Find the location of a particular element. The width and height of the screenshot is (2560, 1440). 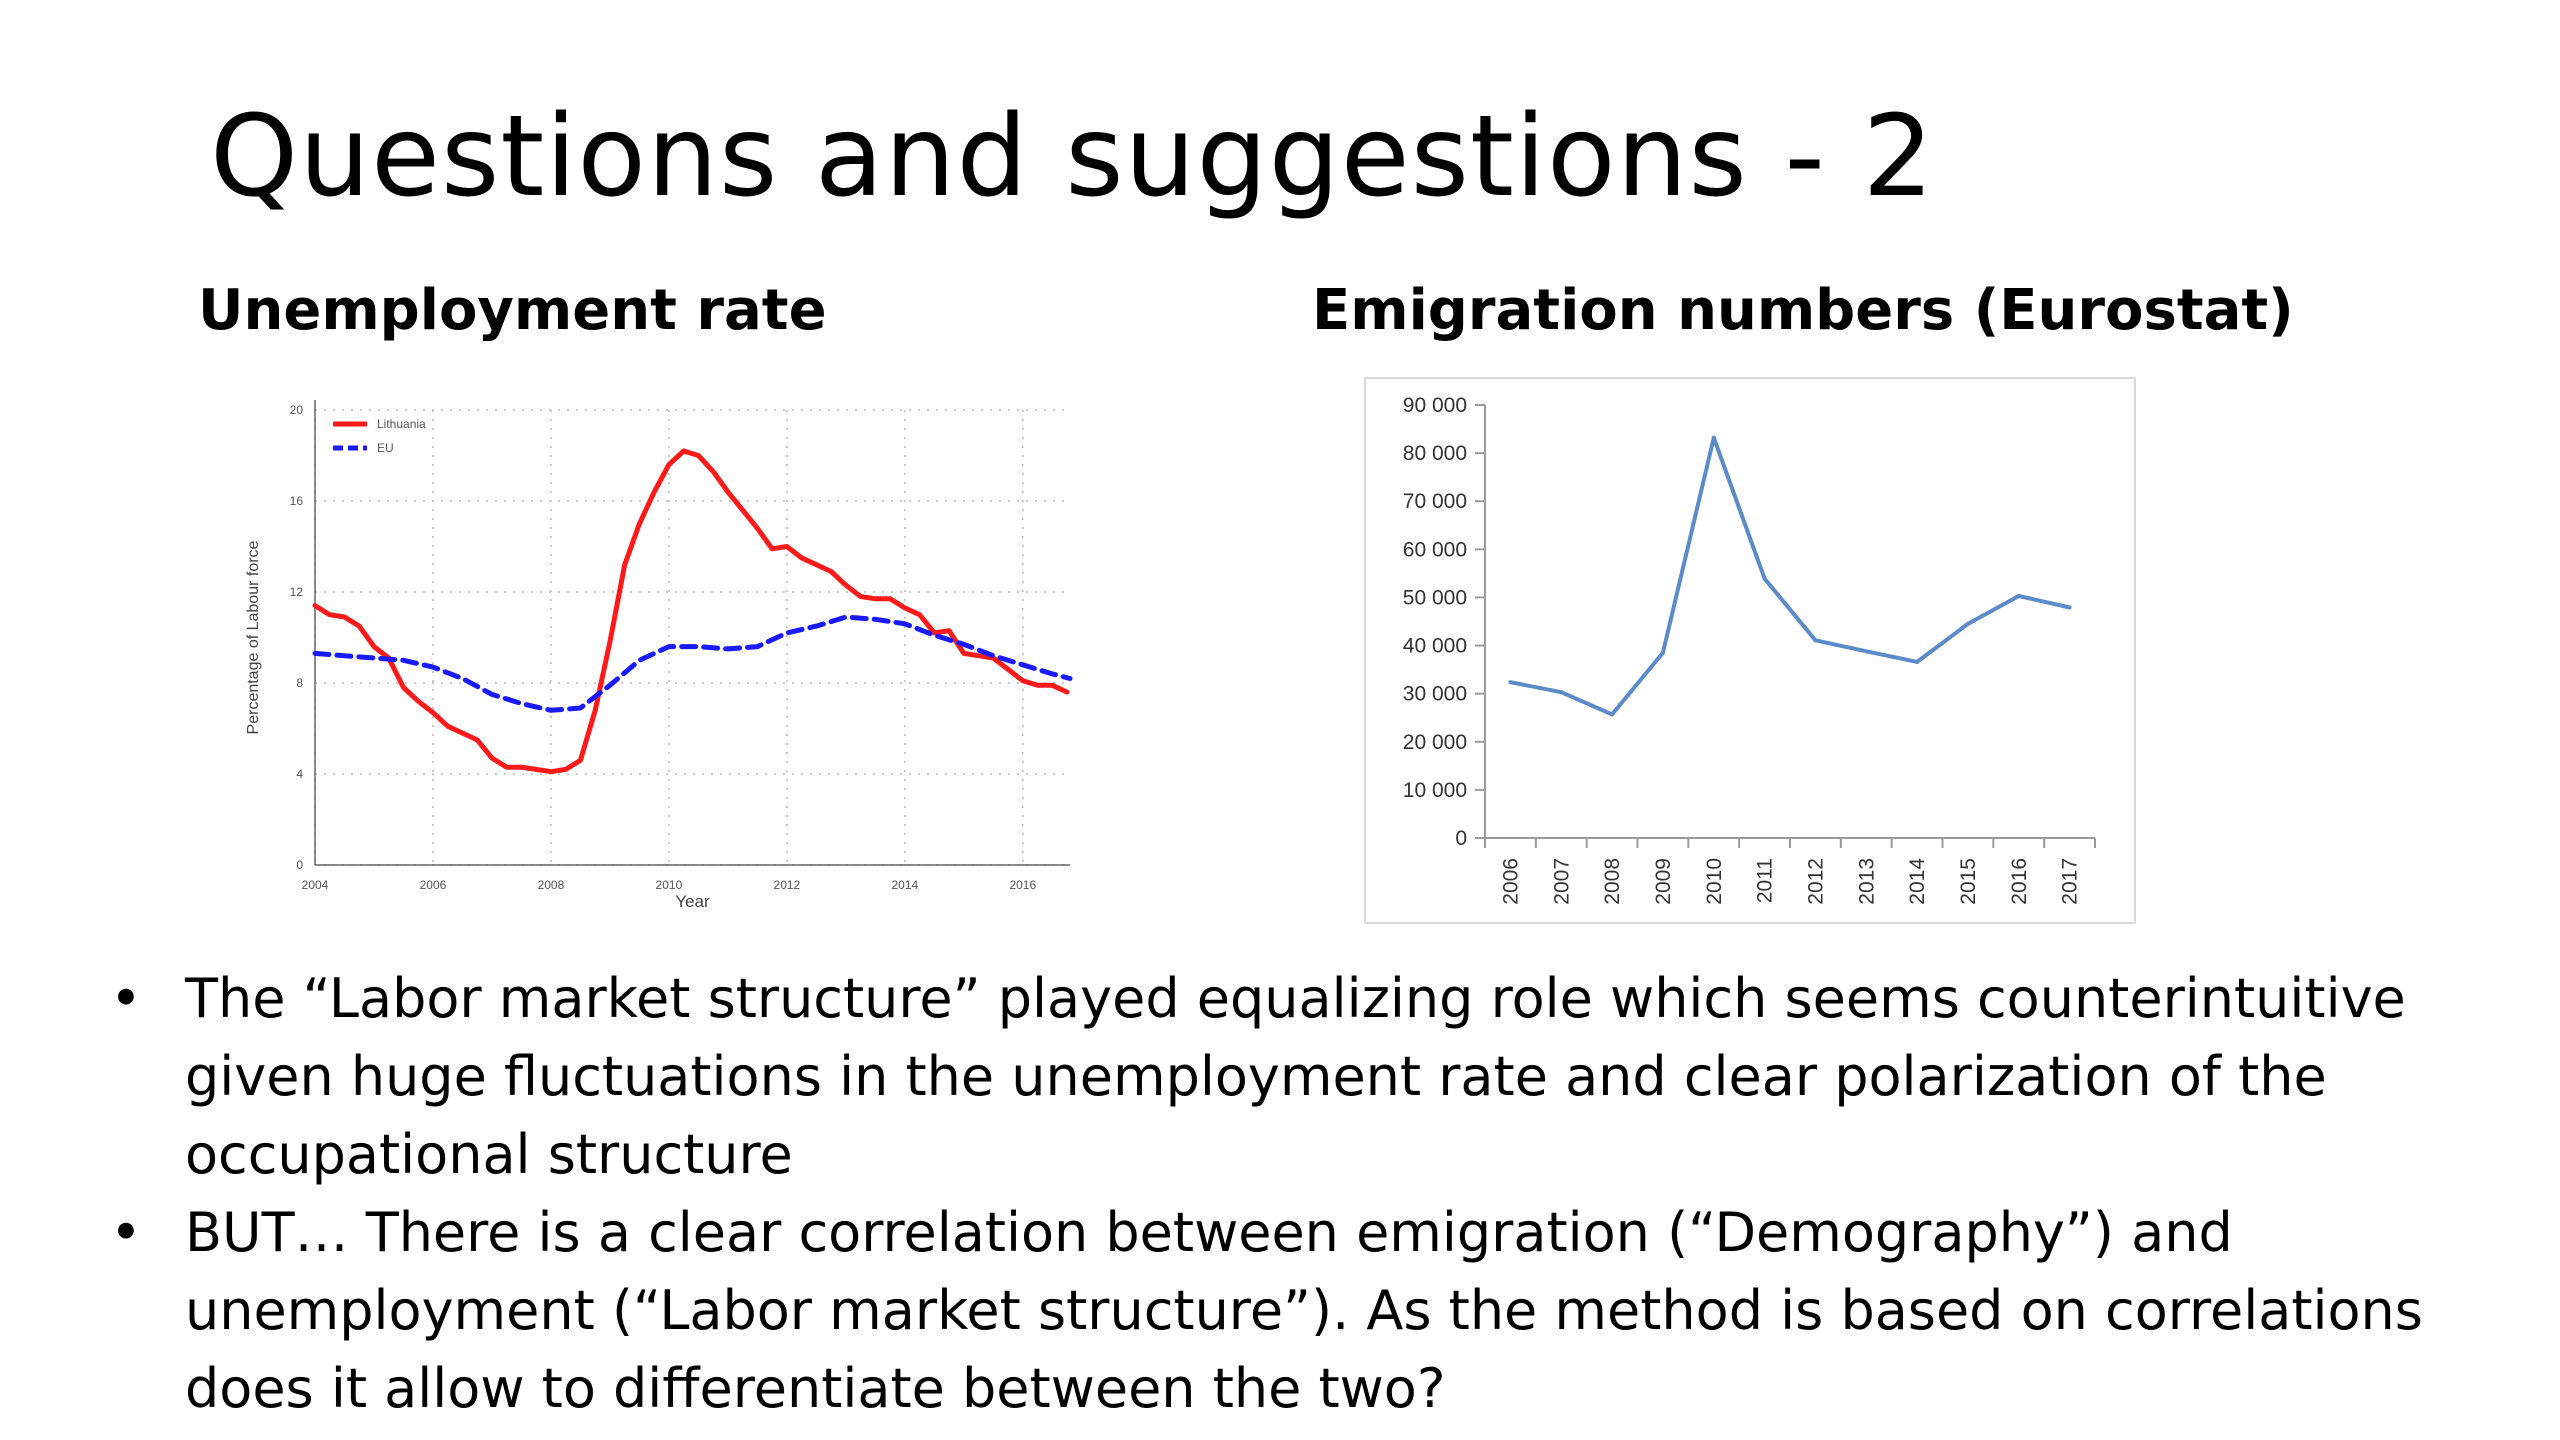

legend-label-eu: EU is located at coordinates (385, 448).